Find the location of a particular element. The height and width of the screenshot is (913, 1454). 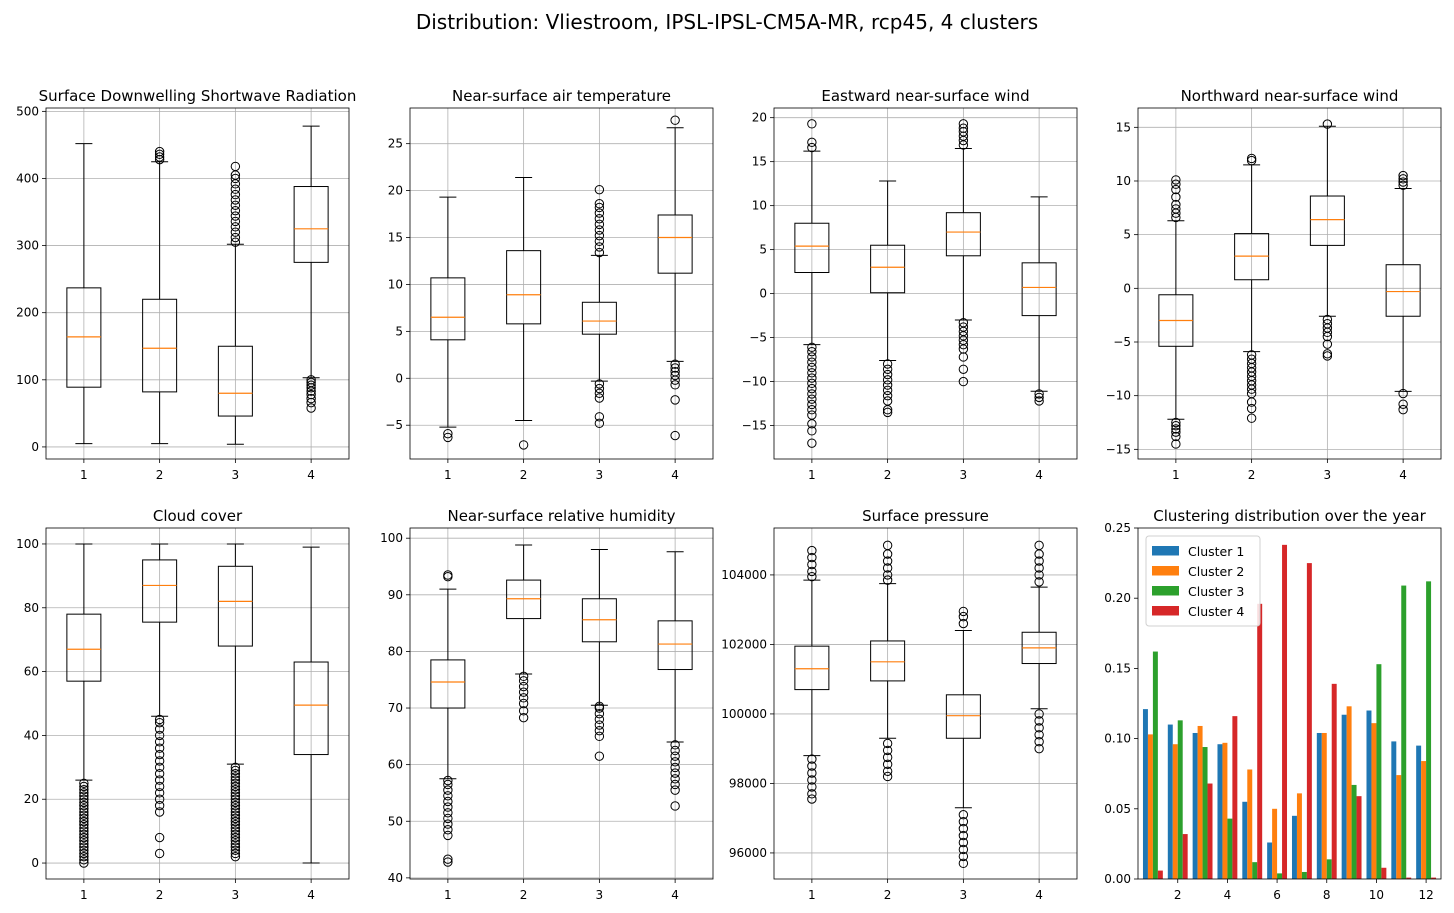

panel-title: Near-surface relative humidity is located at coordinates (561, 516).